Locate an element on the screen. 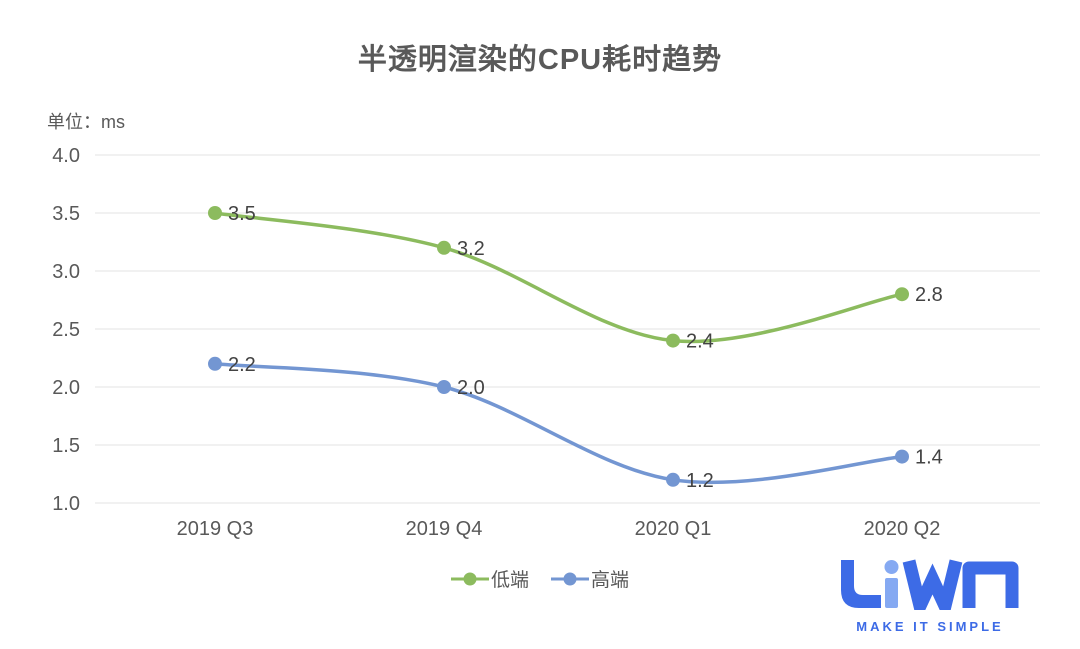  chart-title: 半透明渲染的CPU耗时趋势 is located at coordinates (540, 60).